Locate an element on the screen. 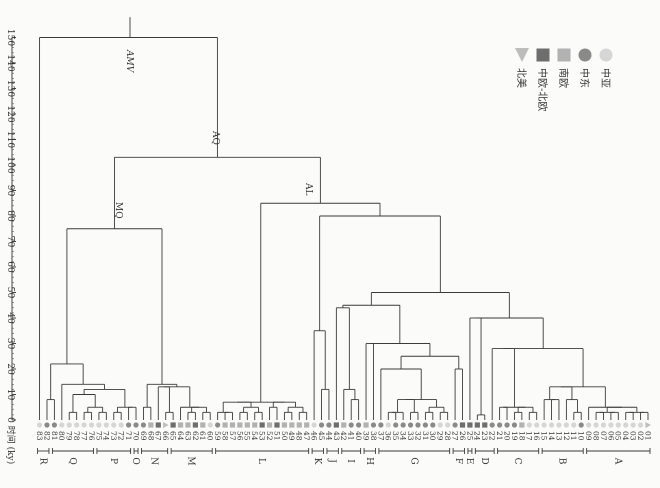 This screenshot has height=488, width=660. leaf-id-label: 60 is located at coordinates (210, 436).